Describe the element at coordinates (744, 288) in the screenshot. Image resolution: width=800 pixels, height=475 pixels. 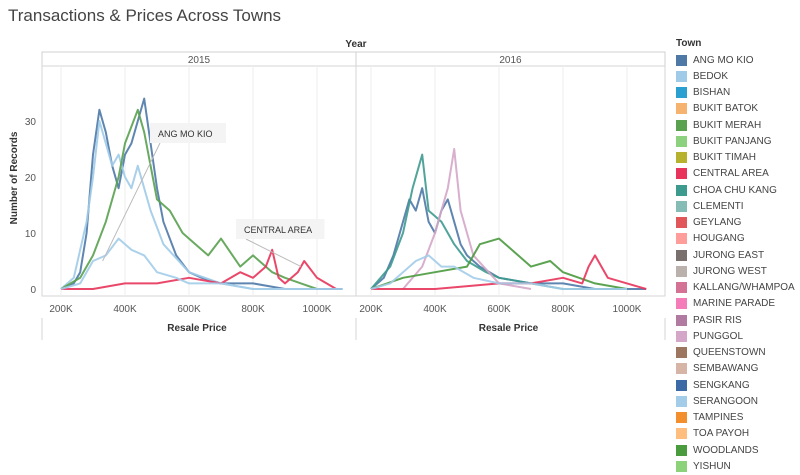
I see `legend-label: KALLANG/WHAMPOA` at that location.